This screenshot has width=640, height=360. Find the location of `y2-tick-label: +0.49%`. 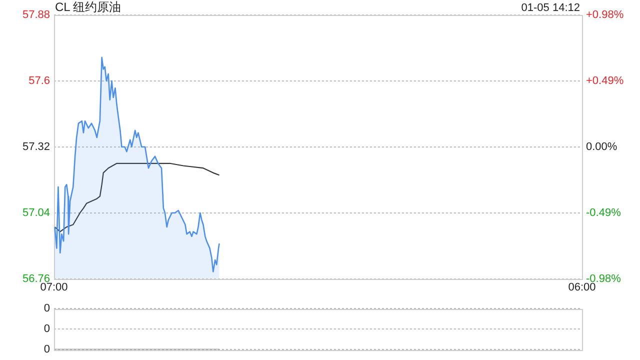

y2-tick-label: +0.49% is located at coordinates (605, 80).